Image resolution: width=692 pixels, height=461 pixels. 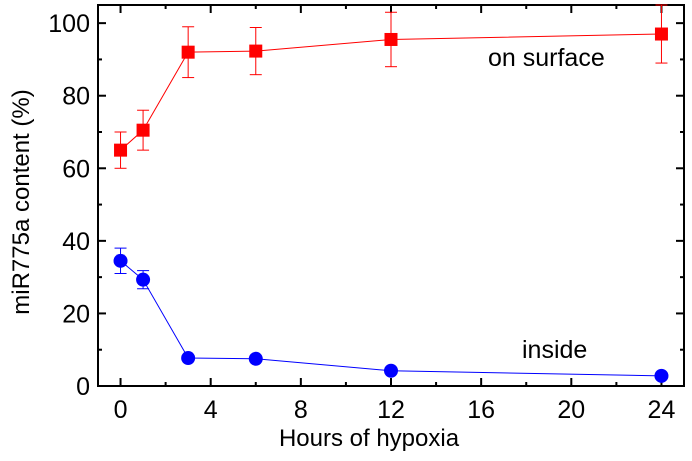 I want to click on x-tick-label: 20, so click(x=571, y=410).